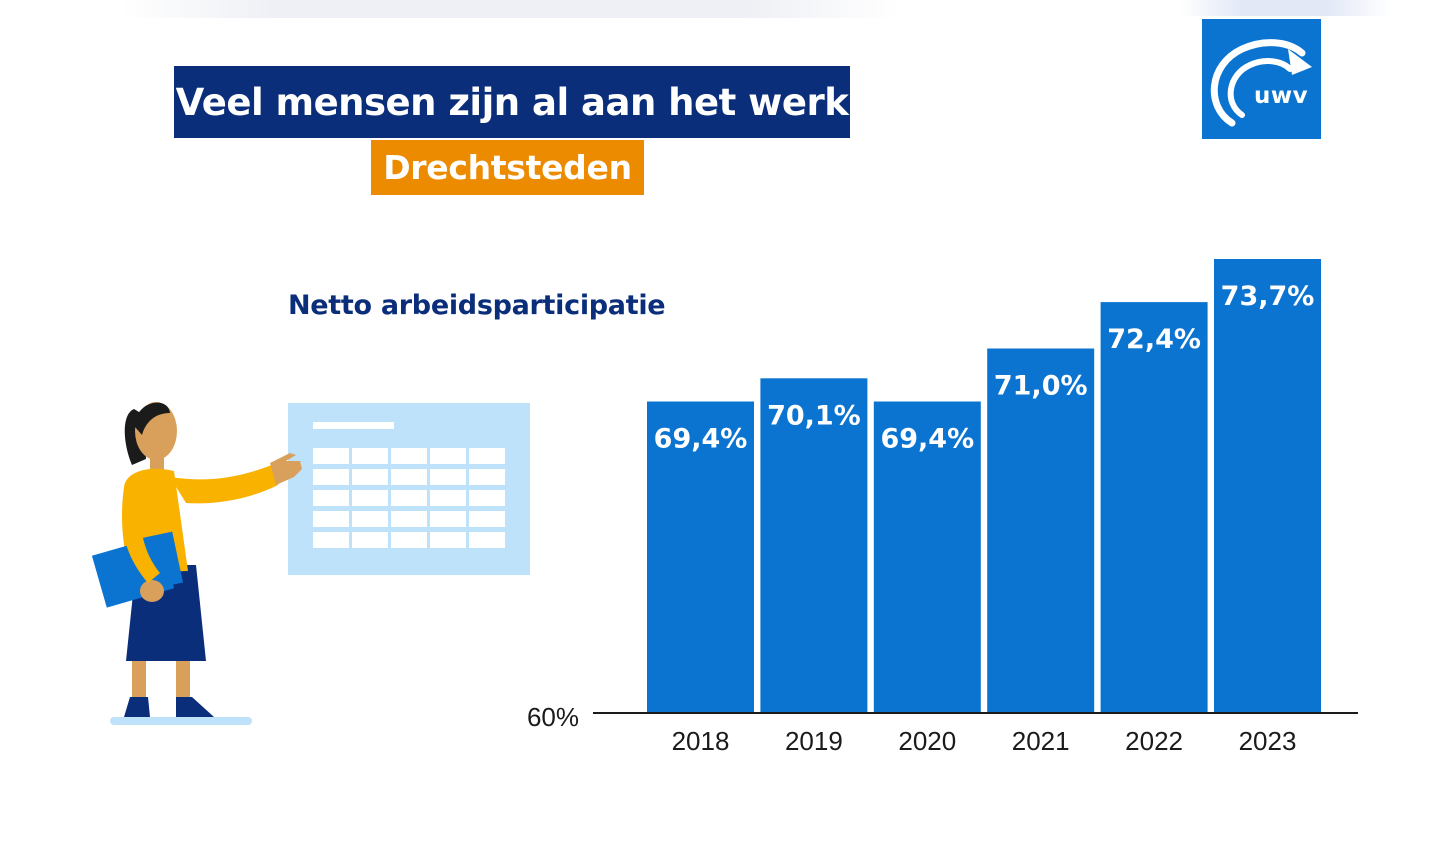  Describe the element at coordinates (510, 9) in the screenshot. I see `top-fade-decoration` at that location.